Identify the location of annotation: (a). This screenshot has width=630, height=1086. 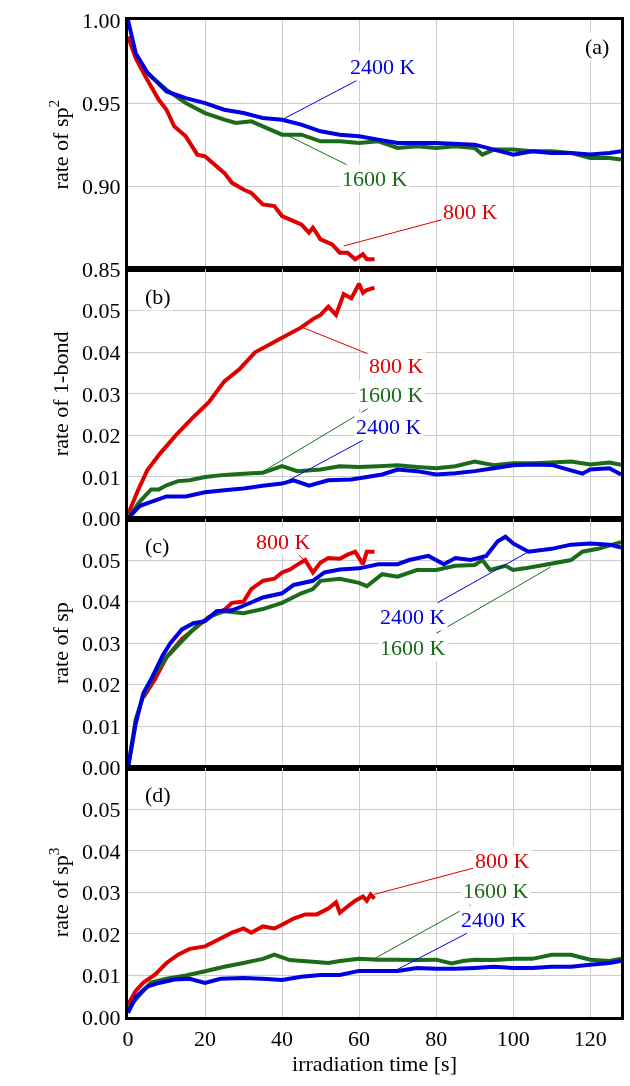
(597, 46).